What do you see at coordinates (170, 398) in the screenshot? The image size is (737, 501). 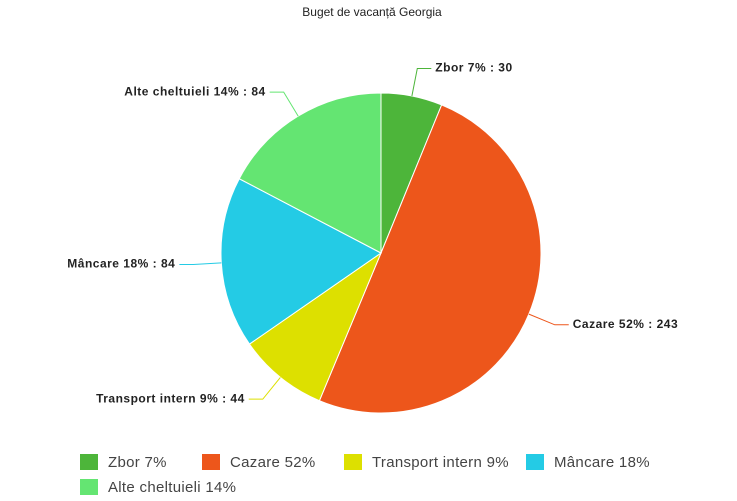 I see `data-label: Transport intern 9% : 44` at bounding box center [170, 398].